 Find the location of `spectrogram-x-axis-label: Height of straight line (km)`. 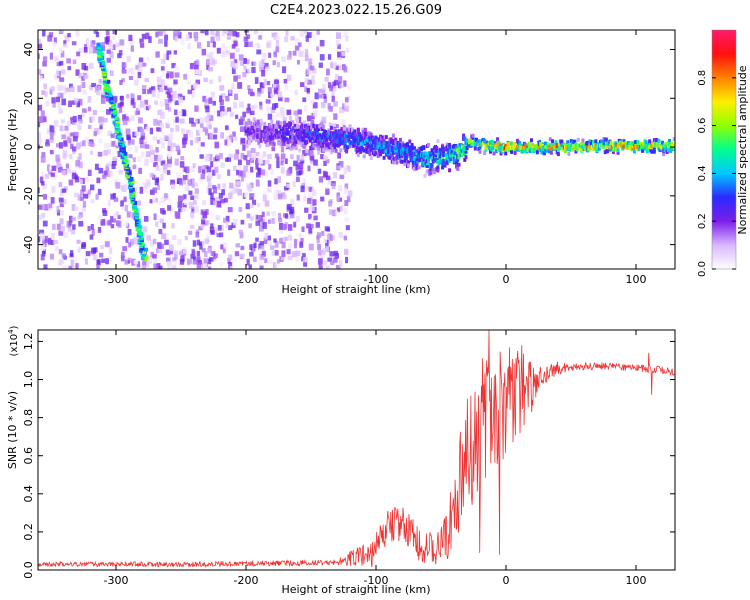

spectrogram-x-axis-label: Height of straight line (km) is located at coordinates (355, 289).